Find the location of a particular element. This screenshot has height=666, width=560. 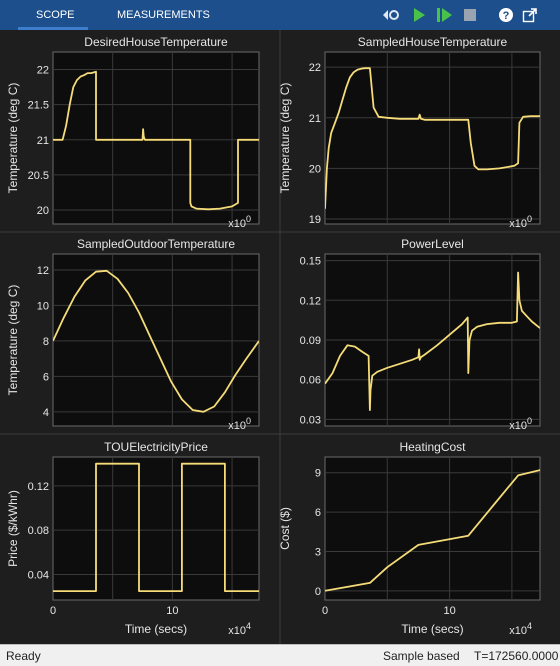

step-back-button is located at coordinates (391, 15).